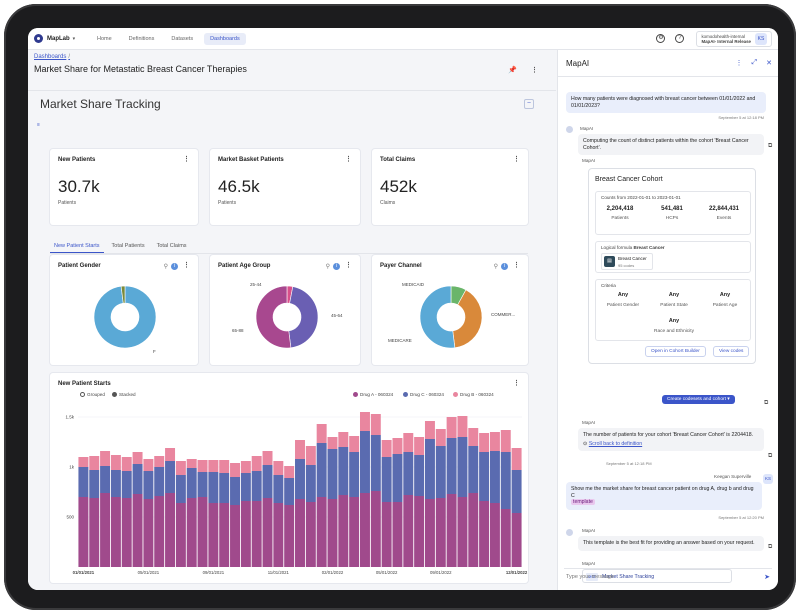  I want to click on template-card: MST Market Share Tracking, so click(657, 576).